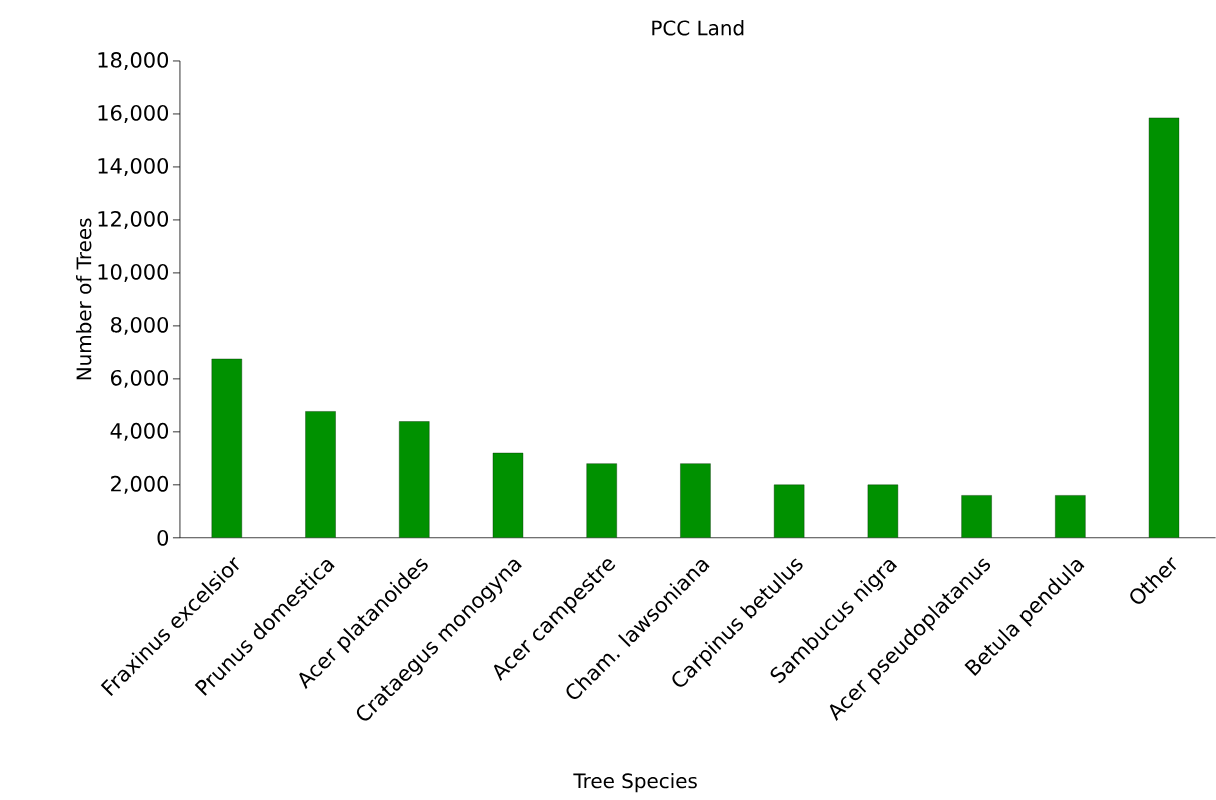 This screenshot has width=1216, height=800. Describe the element at coordinates (133, 167) in the screenshot. I see `y-tick-label: 14,000` at that location.